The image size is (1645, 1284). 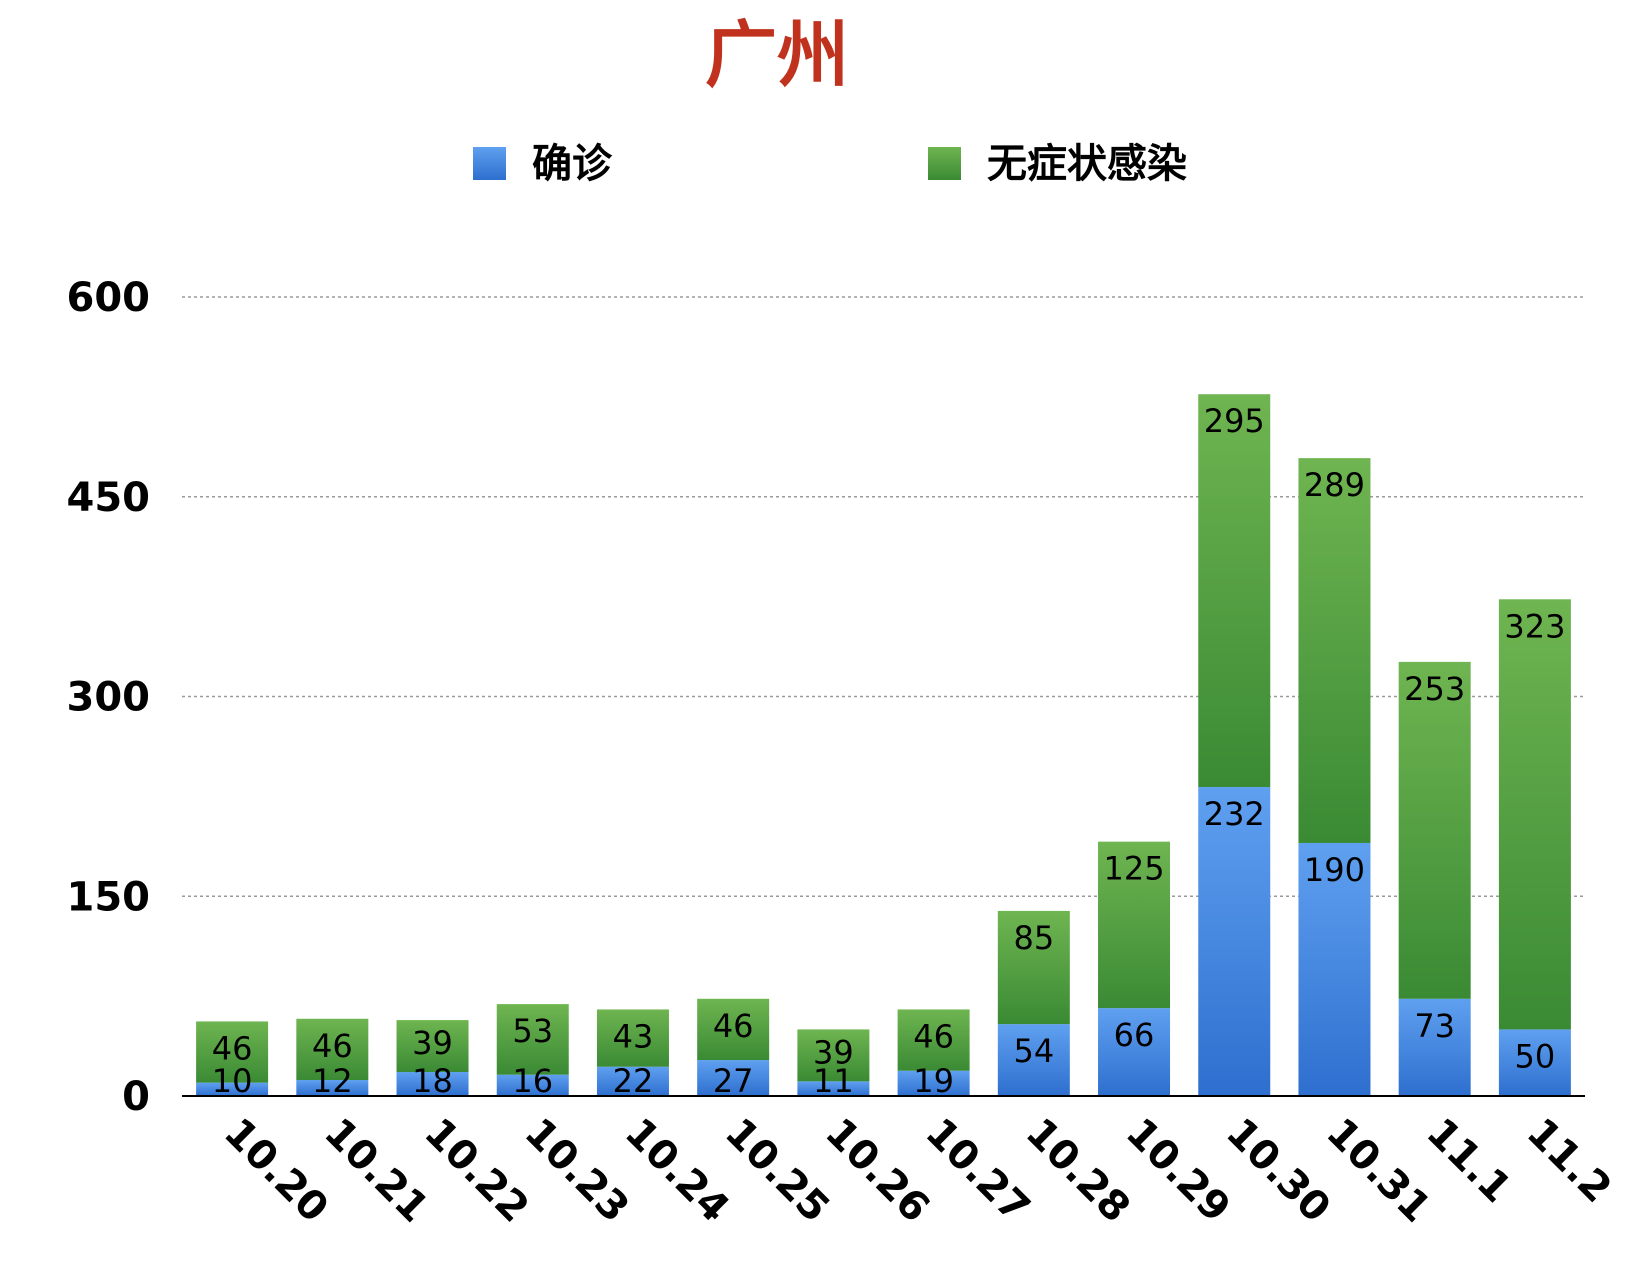 I want to click on x-tick-label: 10.27, so click(x=978, y=1171).